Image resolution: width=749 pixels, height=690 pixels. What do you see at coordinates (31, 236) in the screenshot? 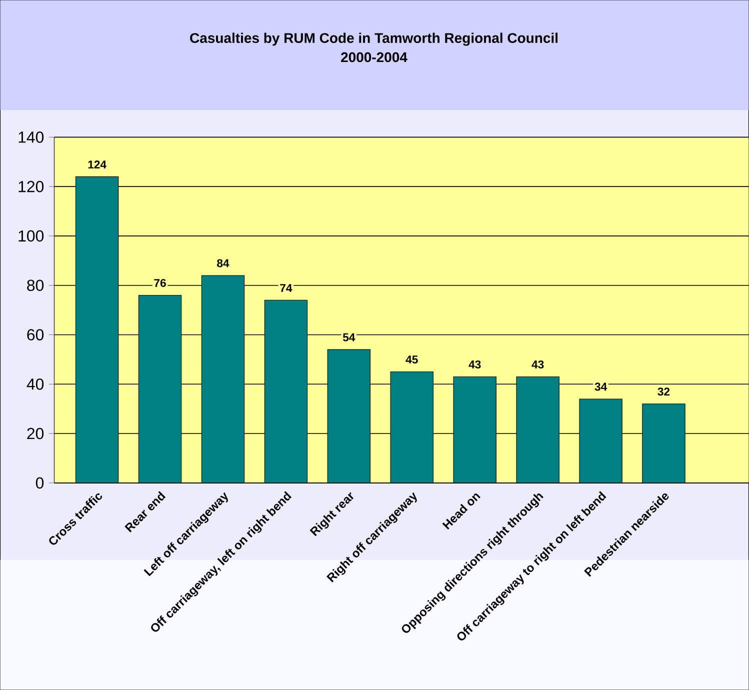
I see `y-tick-label: 100` at bounding box center [31, 236].